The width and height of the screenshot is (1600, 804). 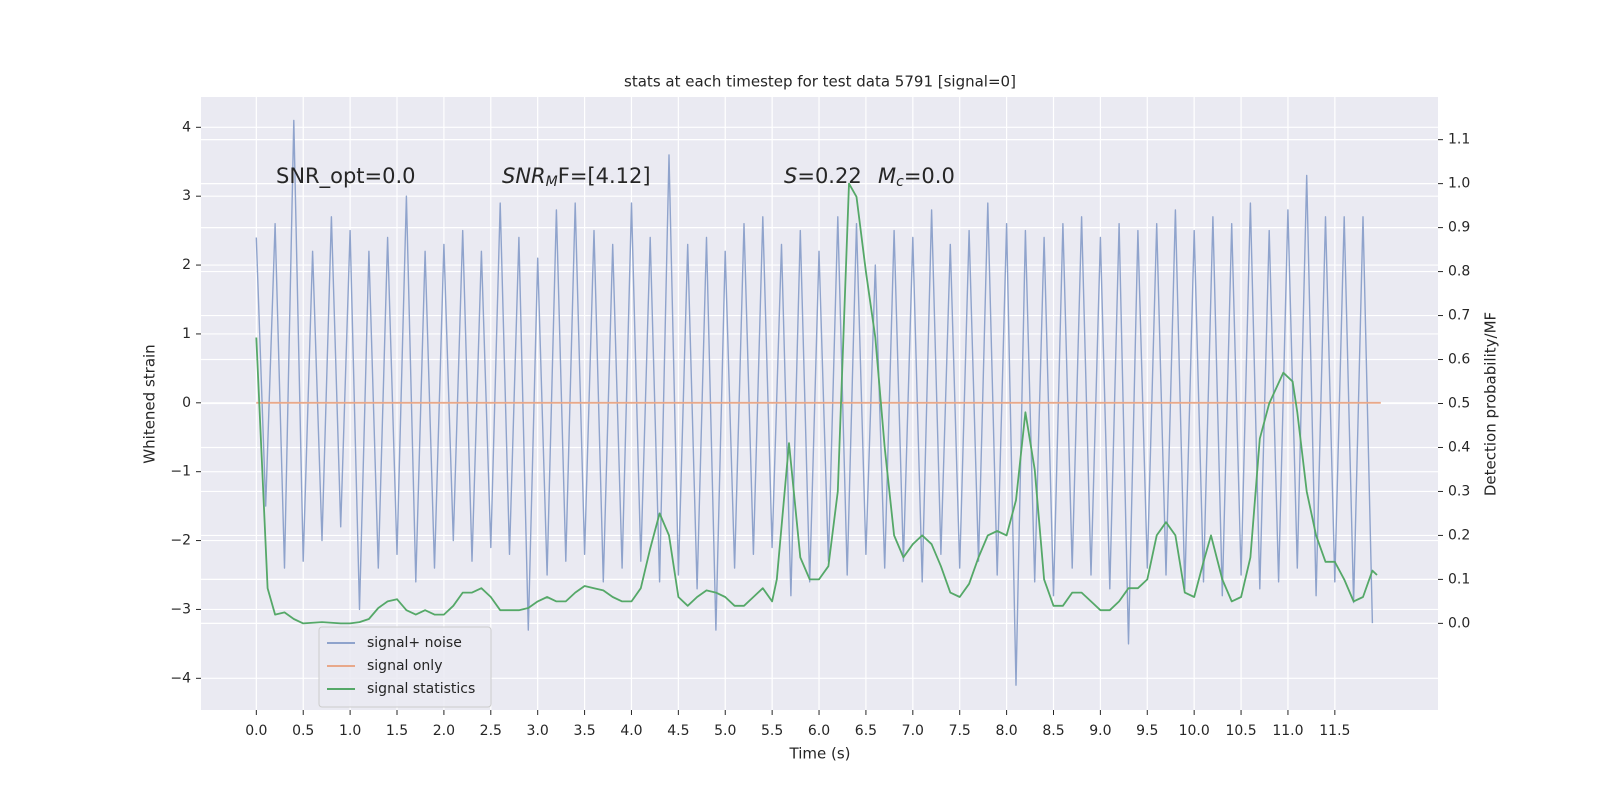 I want to click on y-tick-label: −1, so click(x=180, y=472).